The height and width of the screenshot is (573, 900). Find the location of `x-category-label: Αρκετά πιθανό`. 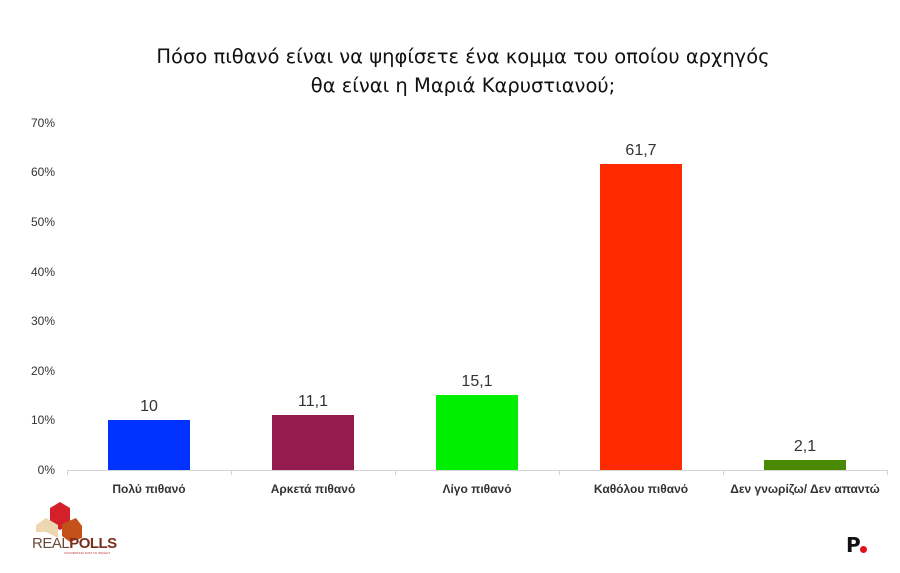

x-category-label: Αρκετά πιθανό is located at coordinates (313, 489).